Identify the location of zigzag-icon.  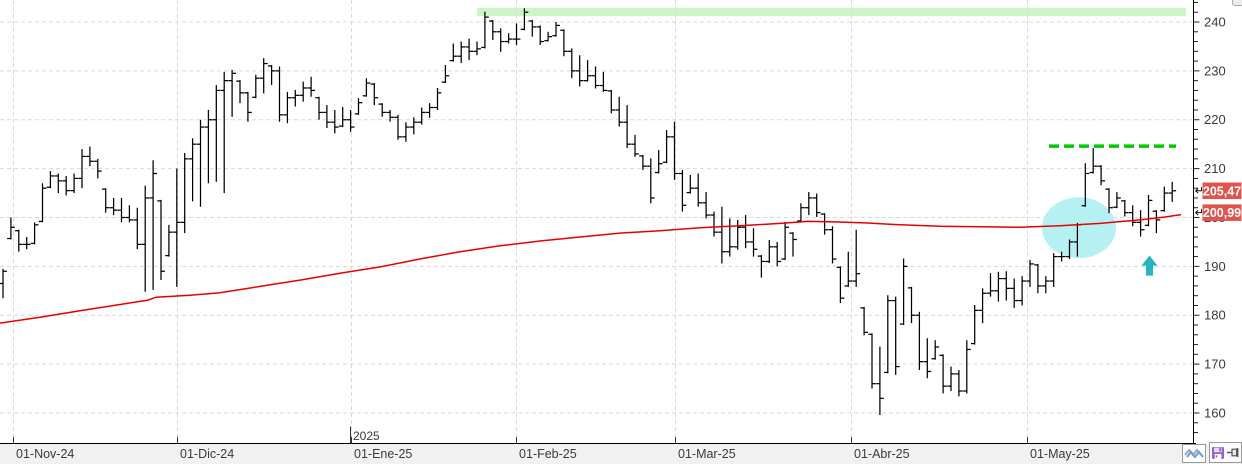
(1194, 453).